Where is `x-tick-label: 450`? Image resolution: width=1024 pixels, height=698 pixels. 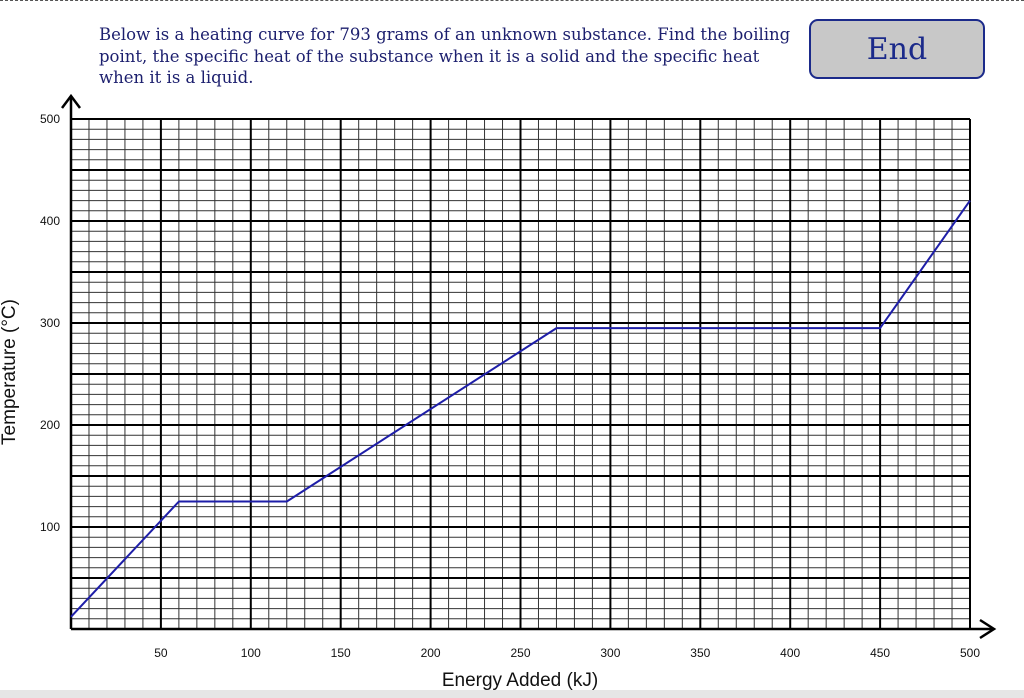 x-tick-label: 450 is located at coordinates (880, 653).